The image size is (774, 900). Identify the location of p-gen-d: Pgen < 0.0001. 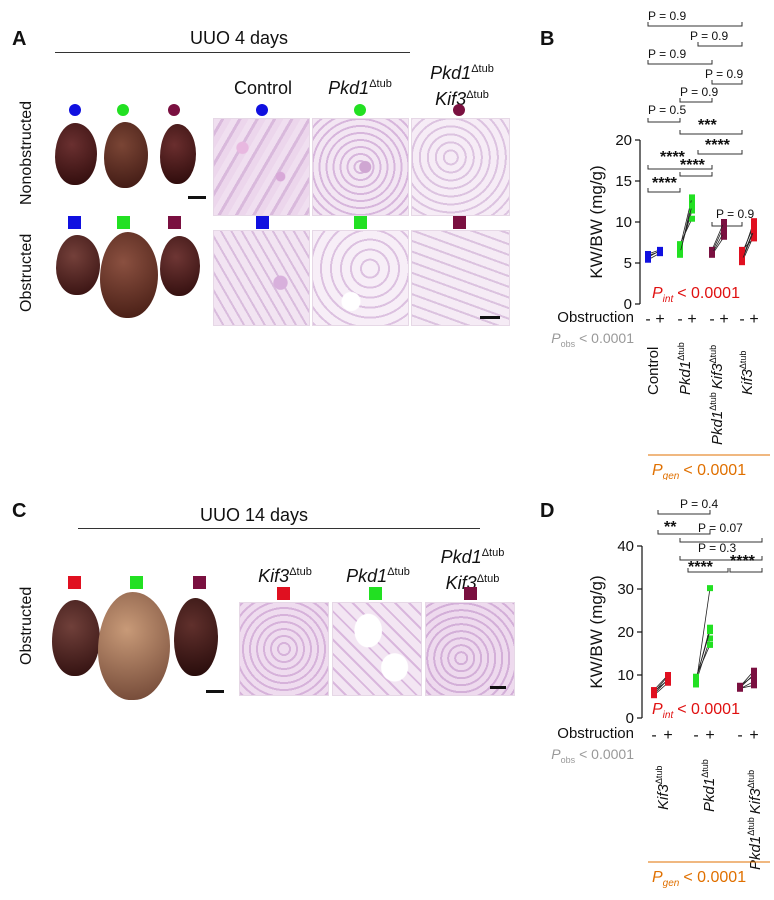
(699, 879).